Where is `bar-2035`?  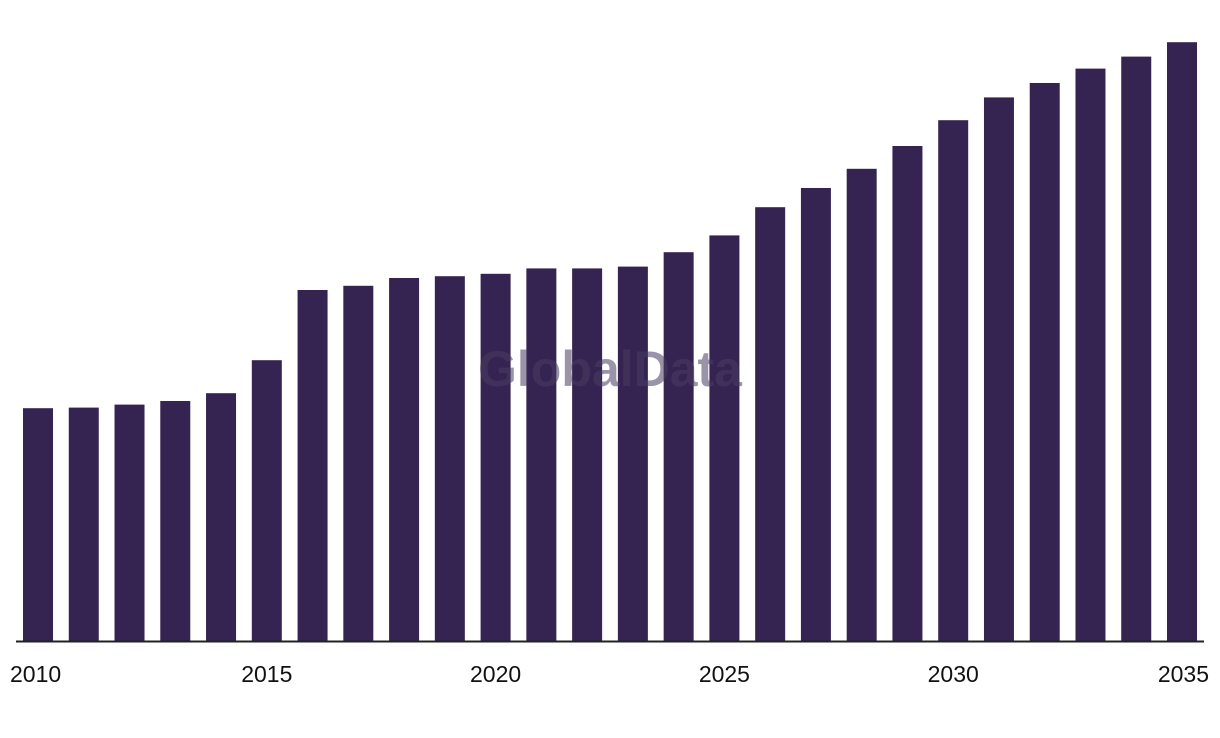
bar-2035 is located at coordinates (1182, 341).